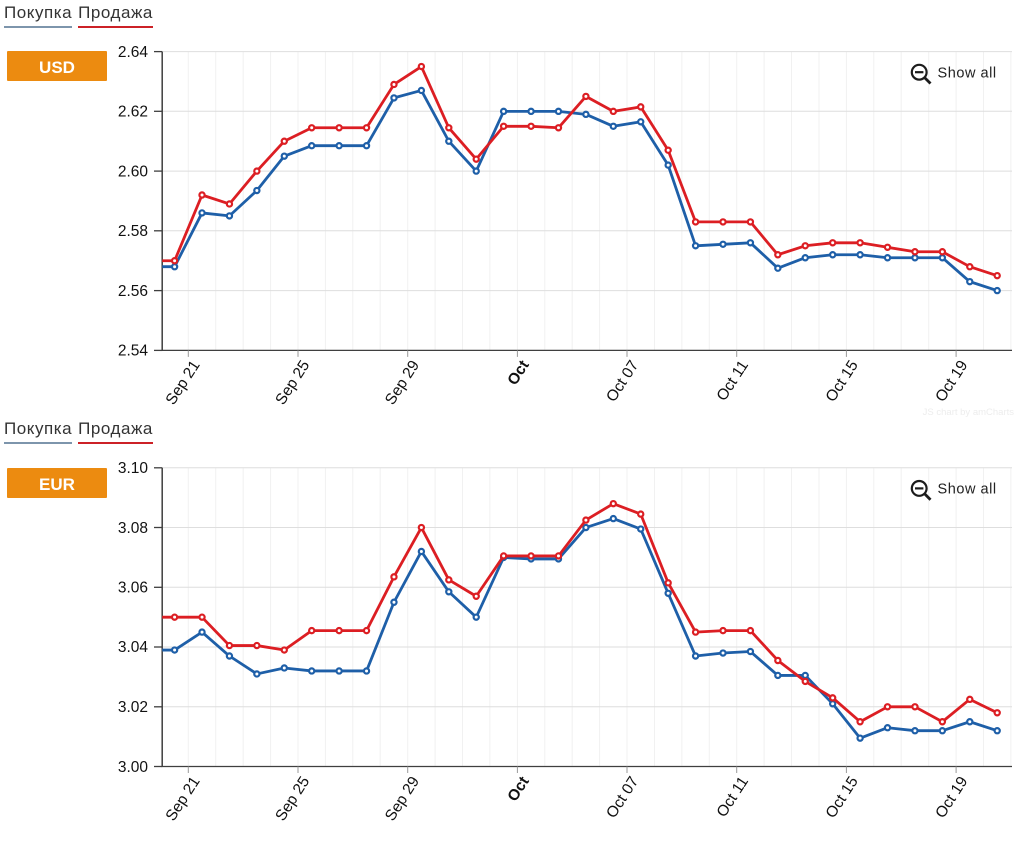 This screenshot has height=842, width=1028. What do you see at coordinates (133, 171) in the screenshot?
I see `svg-text: 2.60` at bounding box center [133, 171].